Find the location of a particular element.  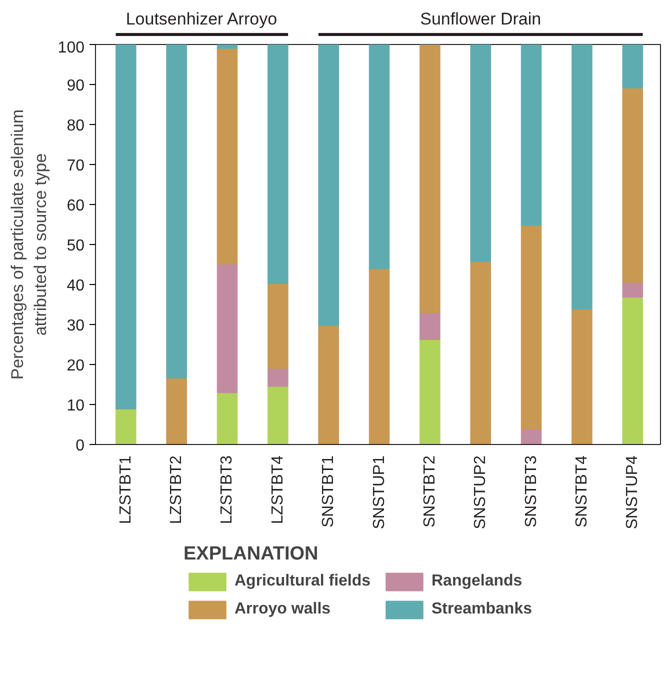

y-tick-label: 10 is located at coordinates (75, 406).